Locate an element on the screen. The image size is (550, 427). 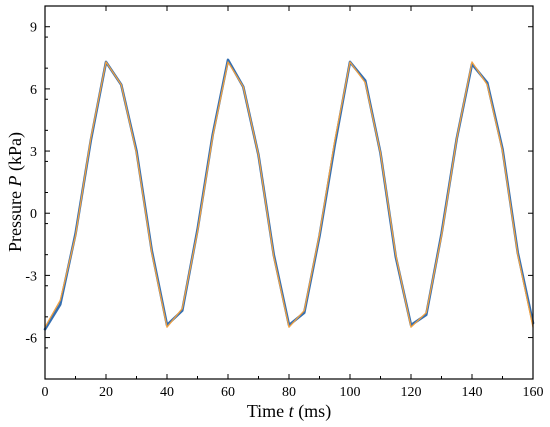
y-tick-label: -6 is located at coordinates (31, 339).